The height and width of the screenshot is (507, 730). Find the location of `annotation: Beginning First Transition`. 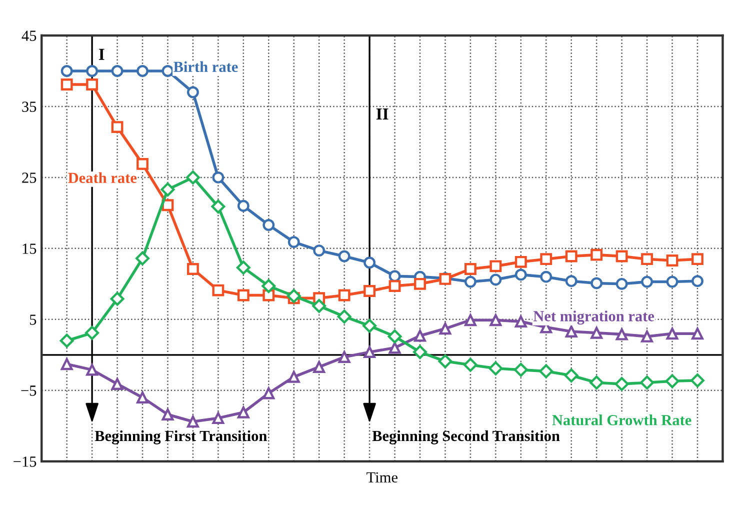

annotation: Beginning First Transition is located at coordinates (180, 437).